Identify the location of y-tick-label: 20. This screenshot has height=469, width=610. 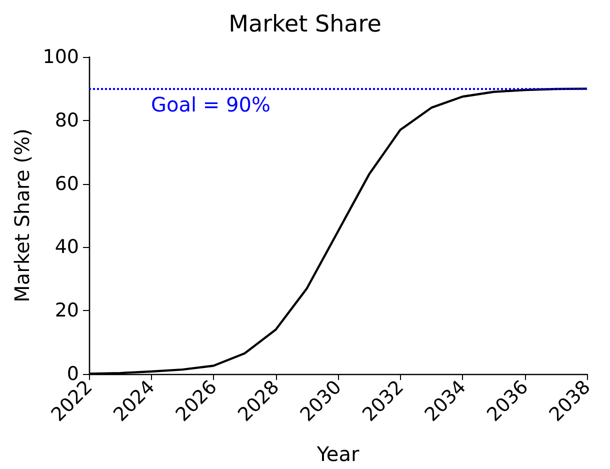
(66, 311).